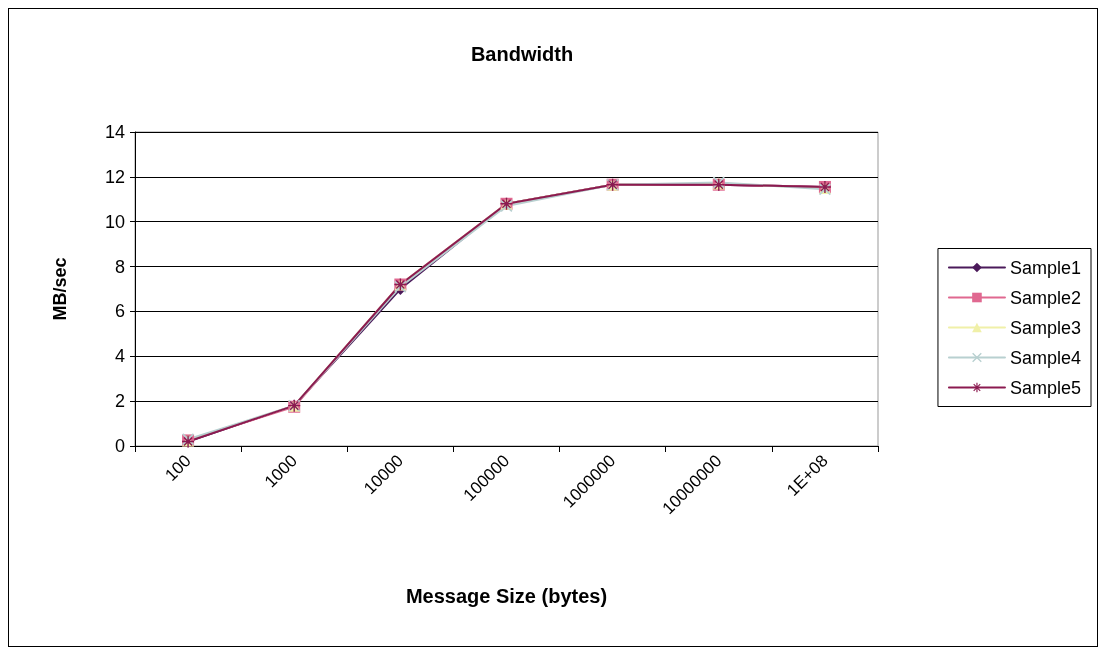 The width and height of the screenshot is (1106, 655). I want to click on y-tick-label: 0, so click(119, 446).